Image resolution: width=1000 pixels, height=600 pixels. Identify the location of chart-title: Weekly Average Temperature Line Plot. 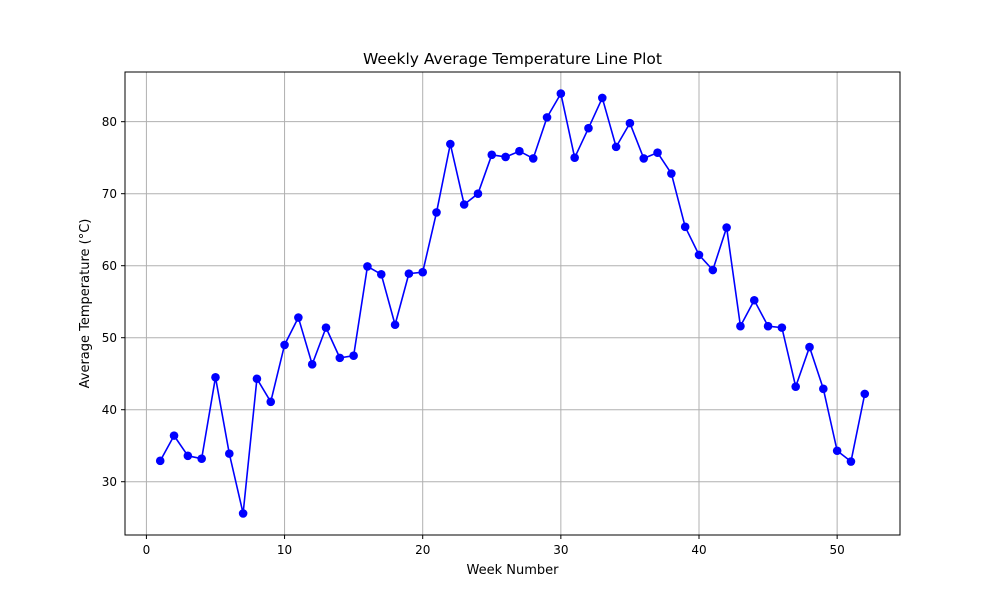
(512, 59).